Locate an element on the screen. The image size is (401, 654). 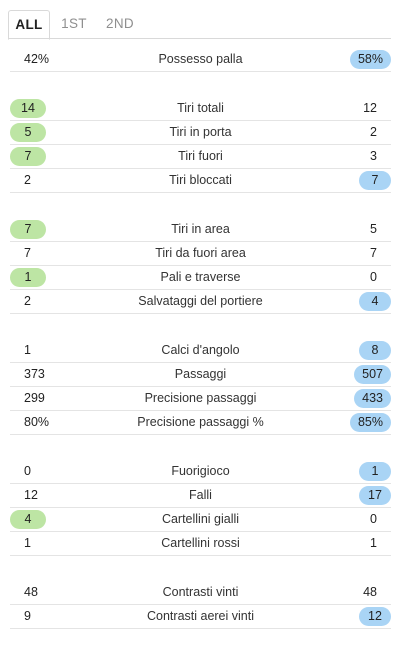
away-value-cell: 58% is located at coordinates (365, 59).